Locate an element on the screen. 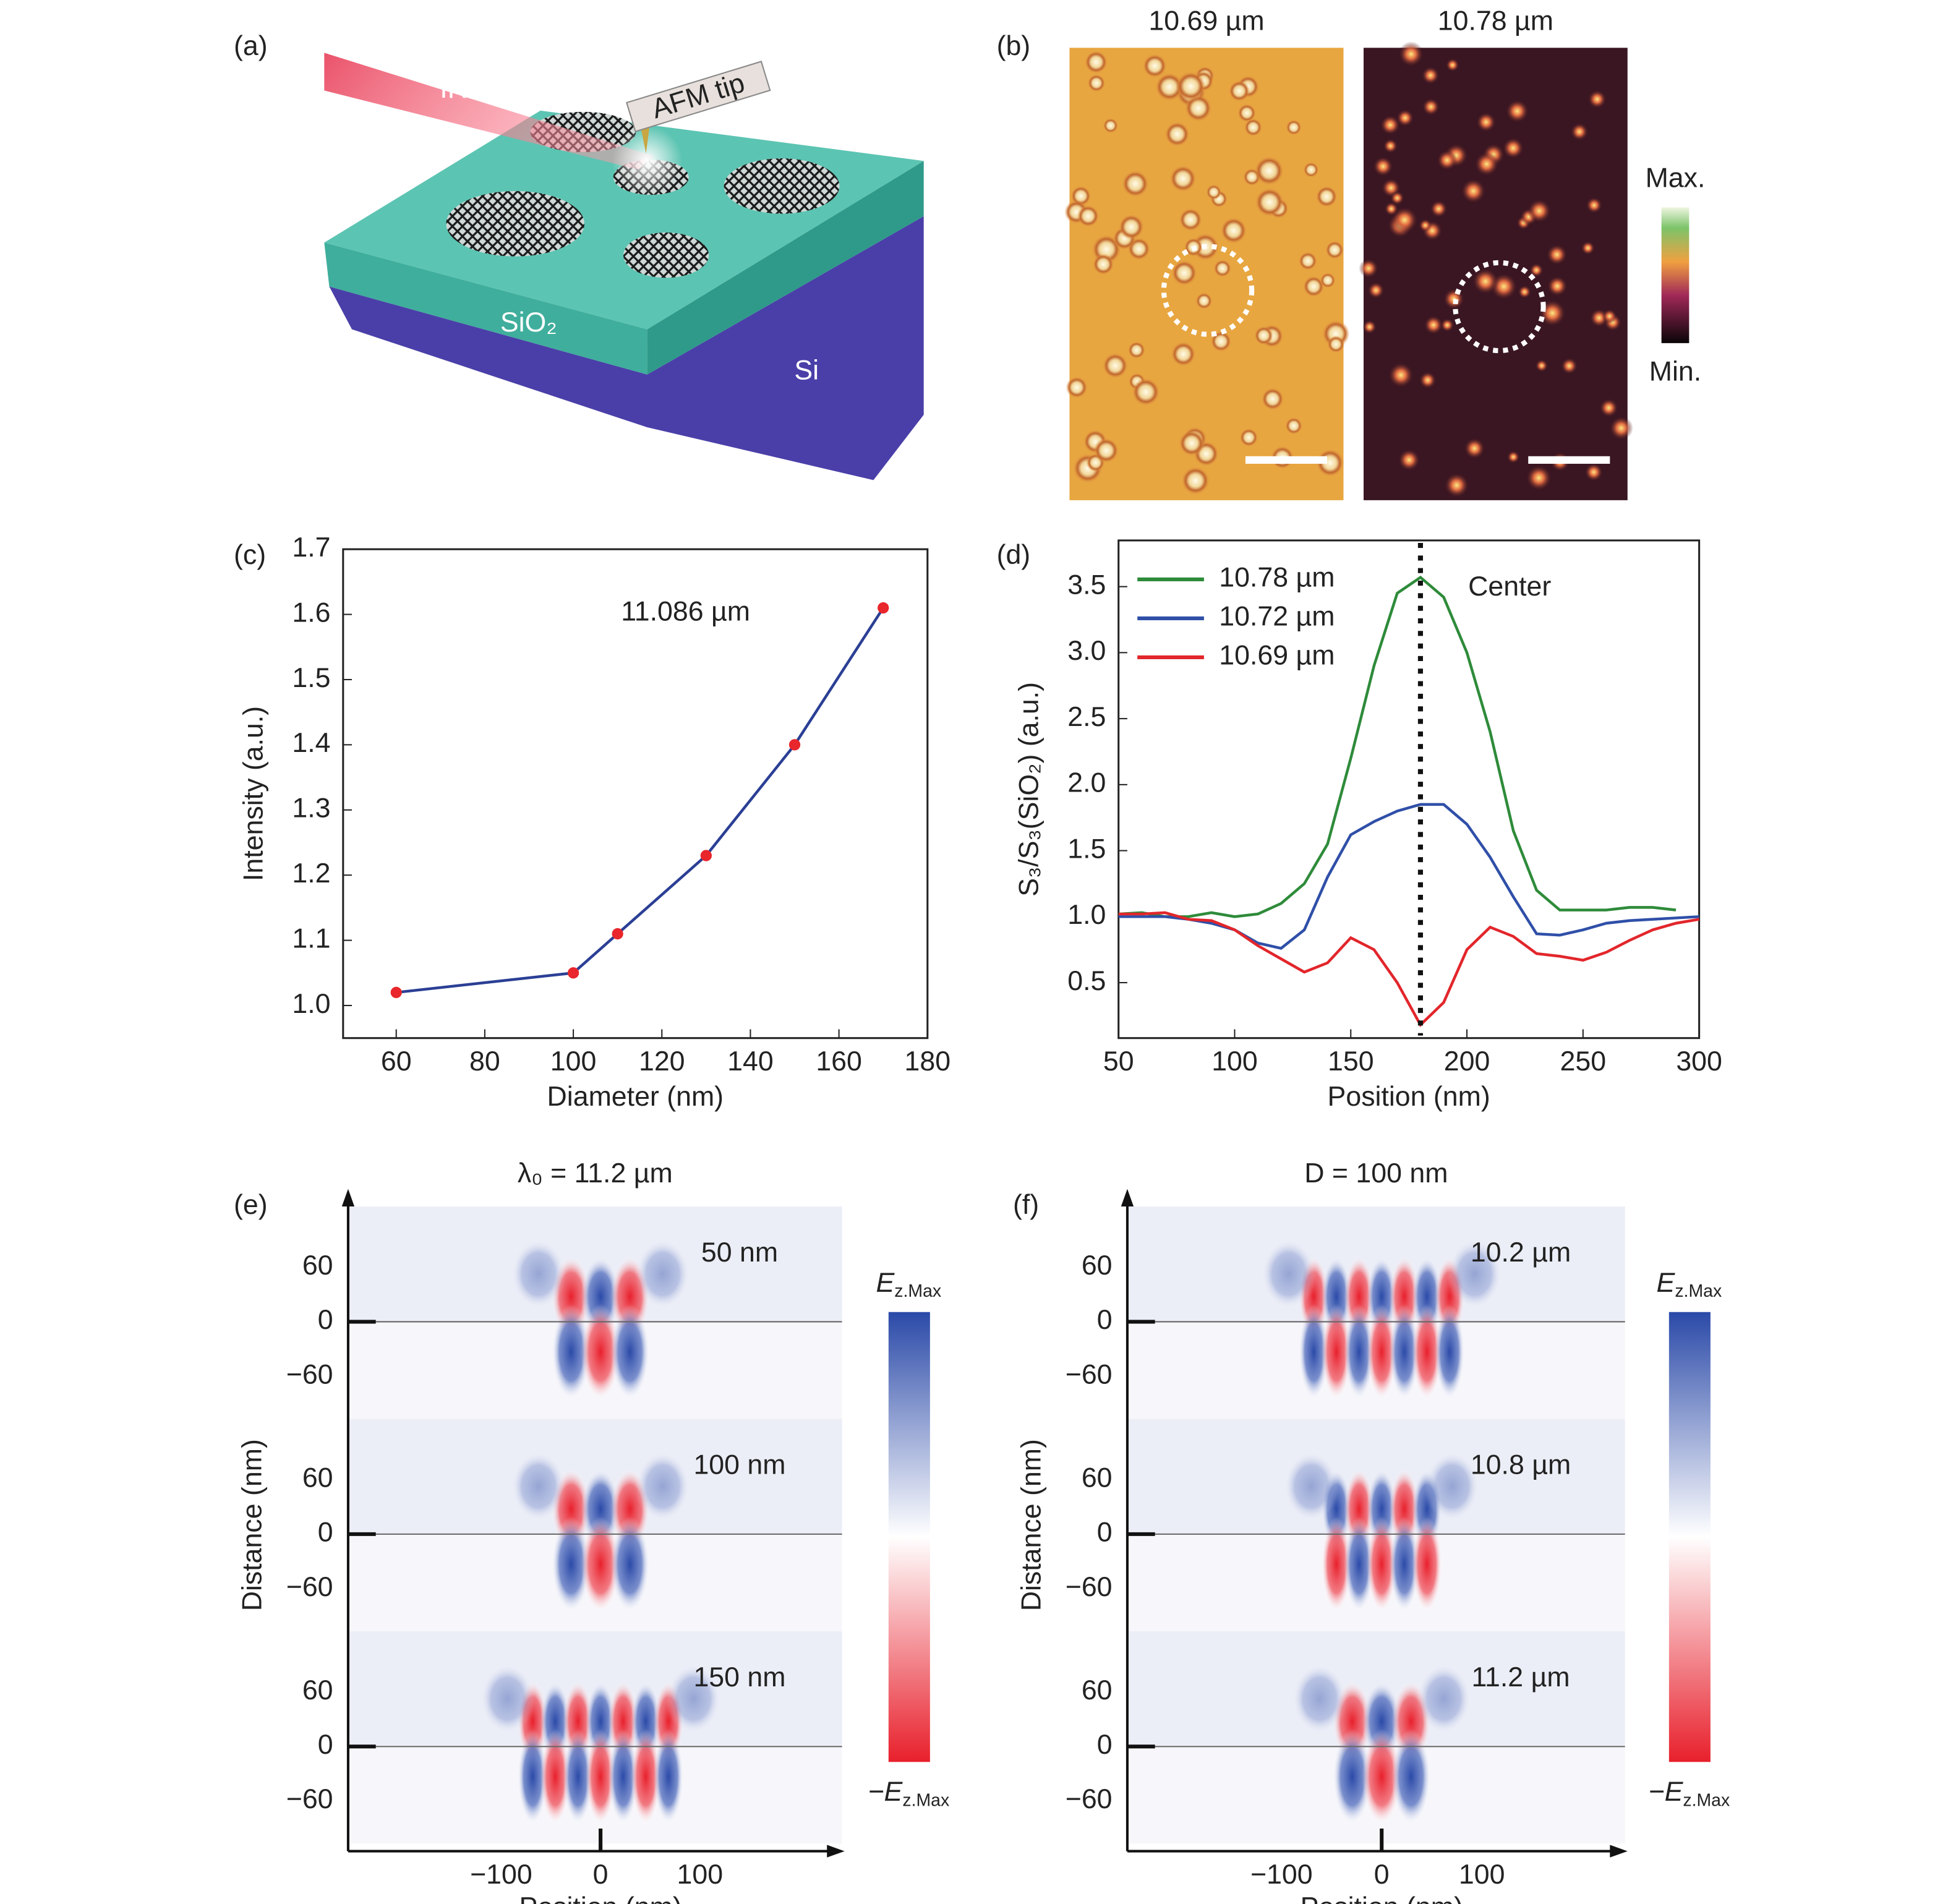 The image size is (1948, 1904). data-line is located at coordinates (1408, 876).